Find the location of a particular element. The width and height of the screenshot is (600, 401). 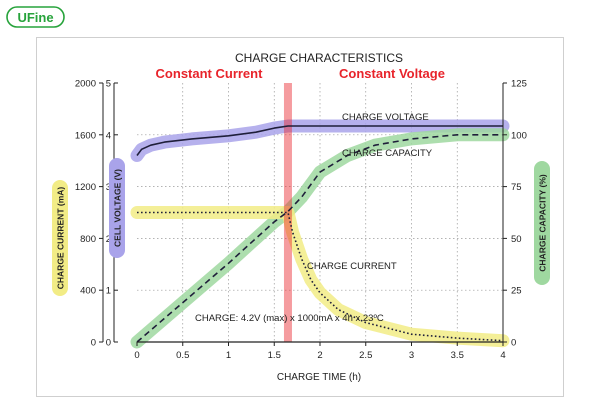

capacity-tick-label: 0 is located at coordinates (513, 343).